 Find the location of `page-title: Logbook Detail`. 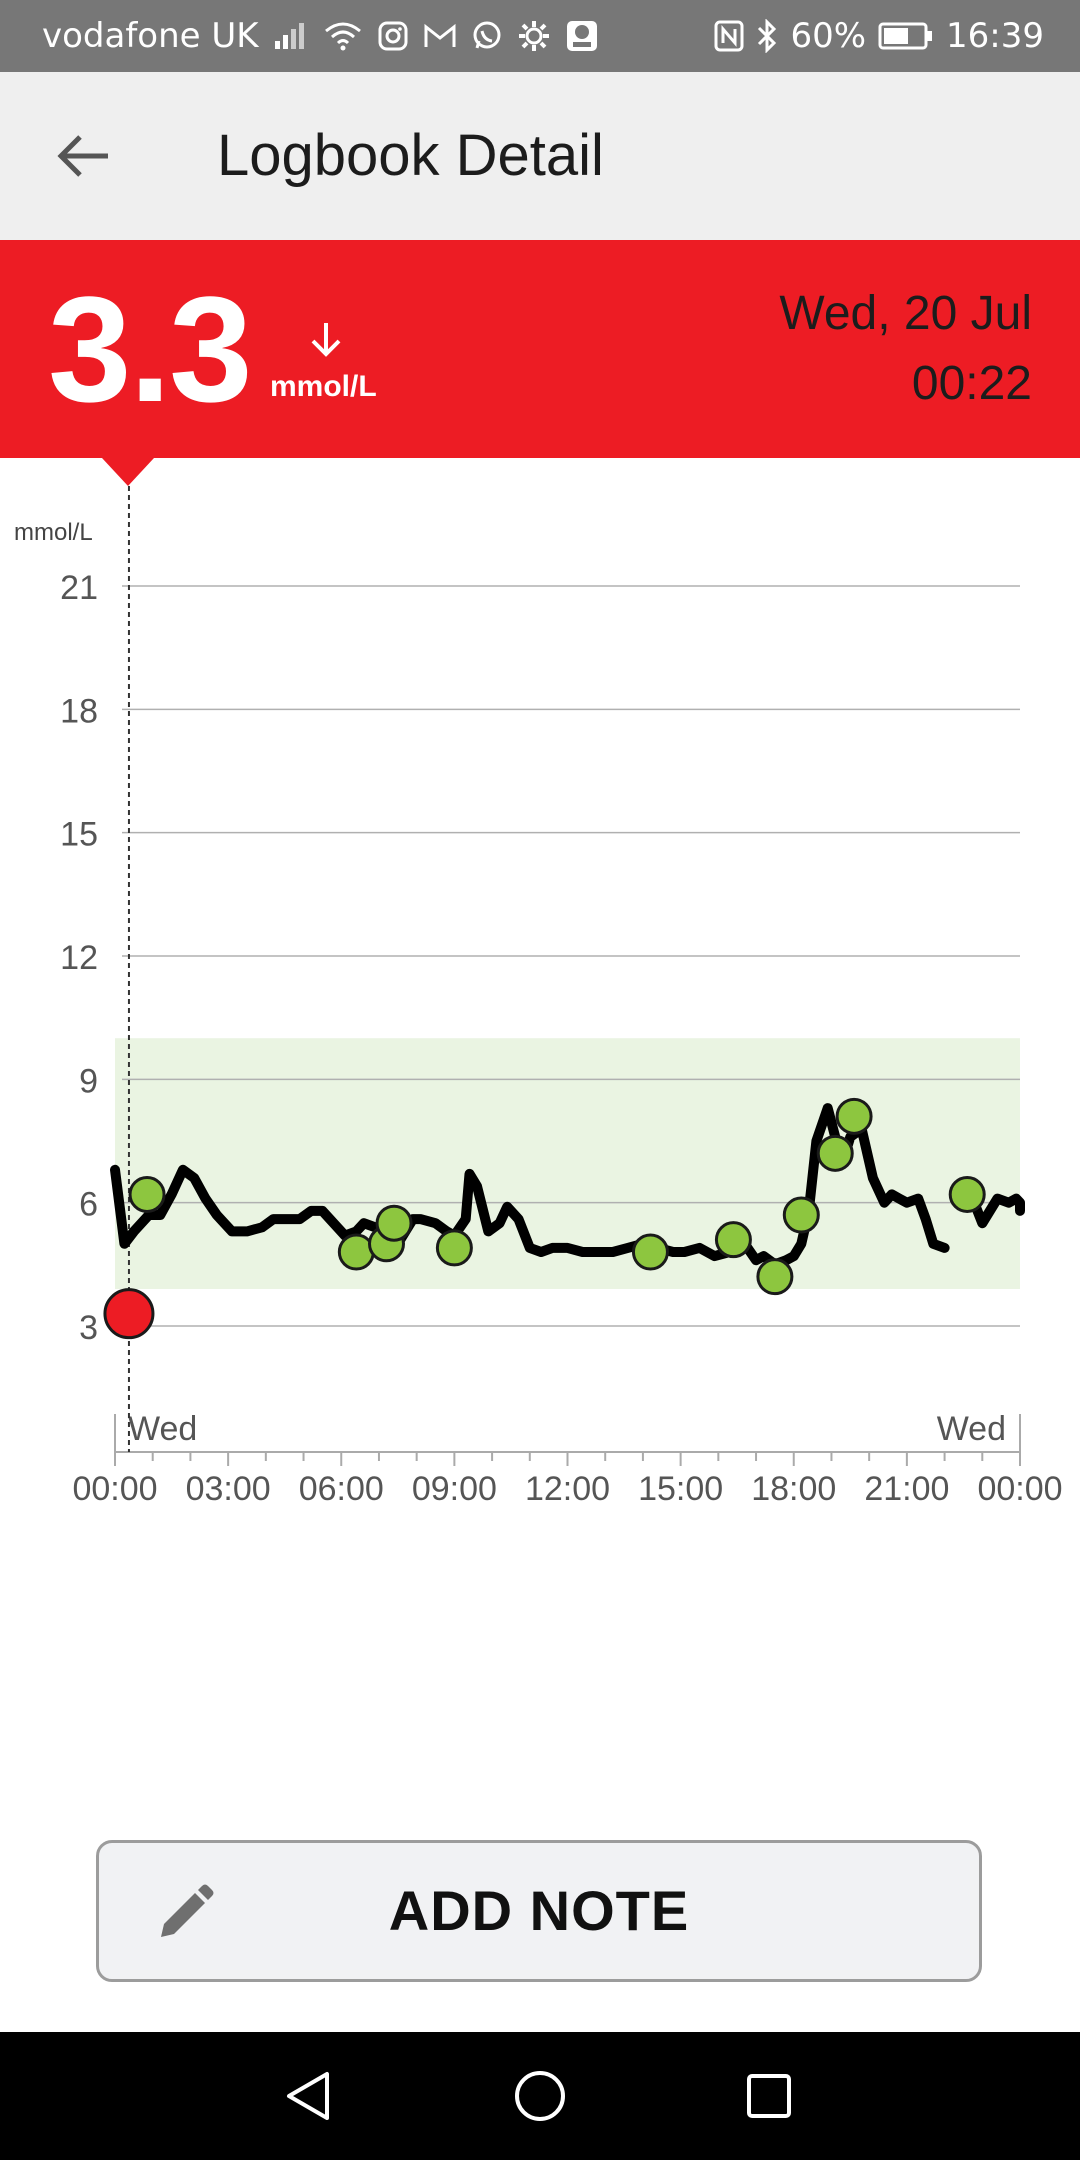

page-title: Logbook Detail is located at coordinates (410, 155).